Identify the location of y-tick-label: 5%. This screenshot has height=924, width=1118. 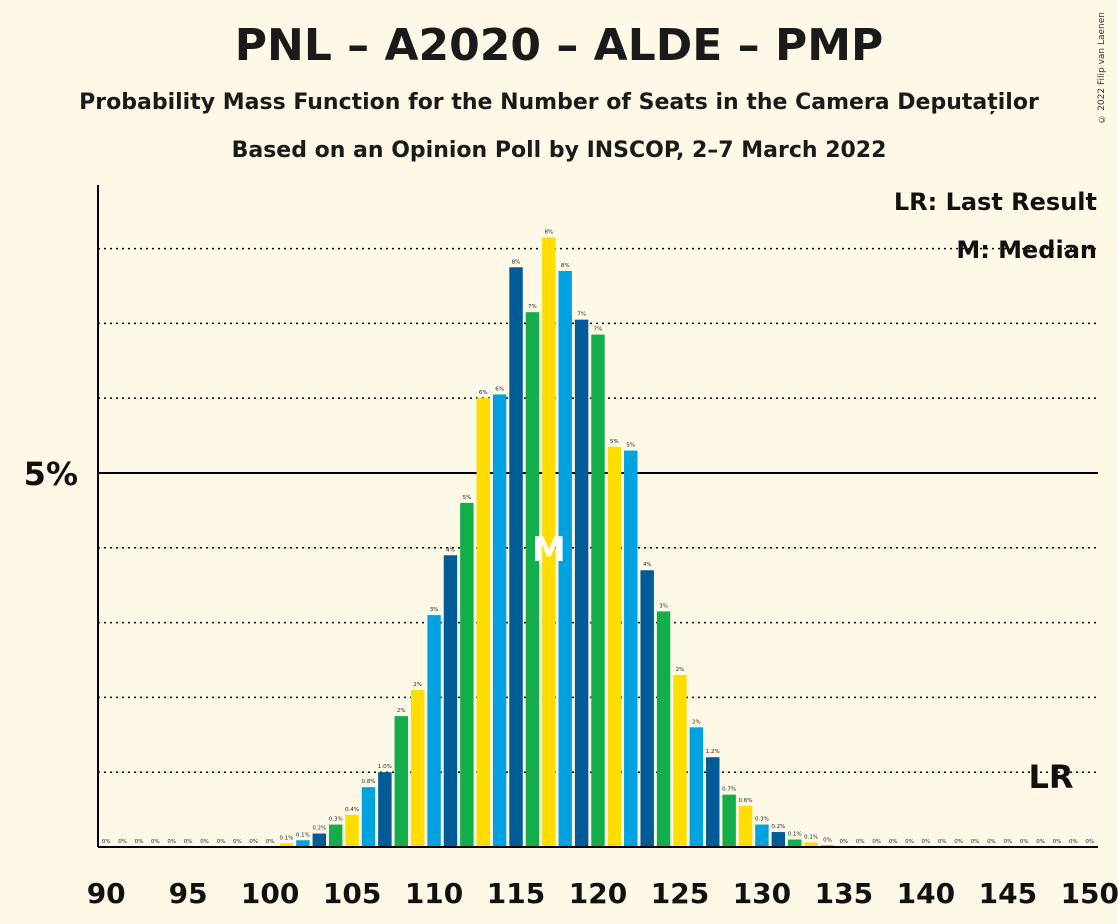
(51, 474).